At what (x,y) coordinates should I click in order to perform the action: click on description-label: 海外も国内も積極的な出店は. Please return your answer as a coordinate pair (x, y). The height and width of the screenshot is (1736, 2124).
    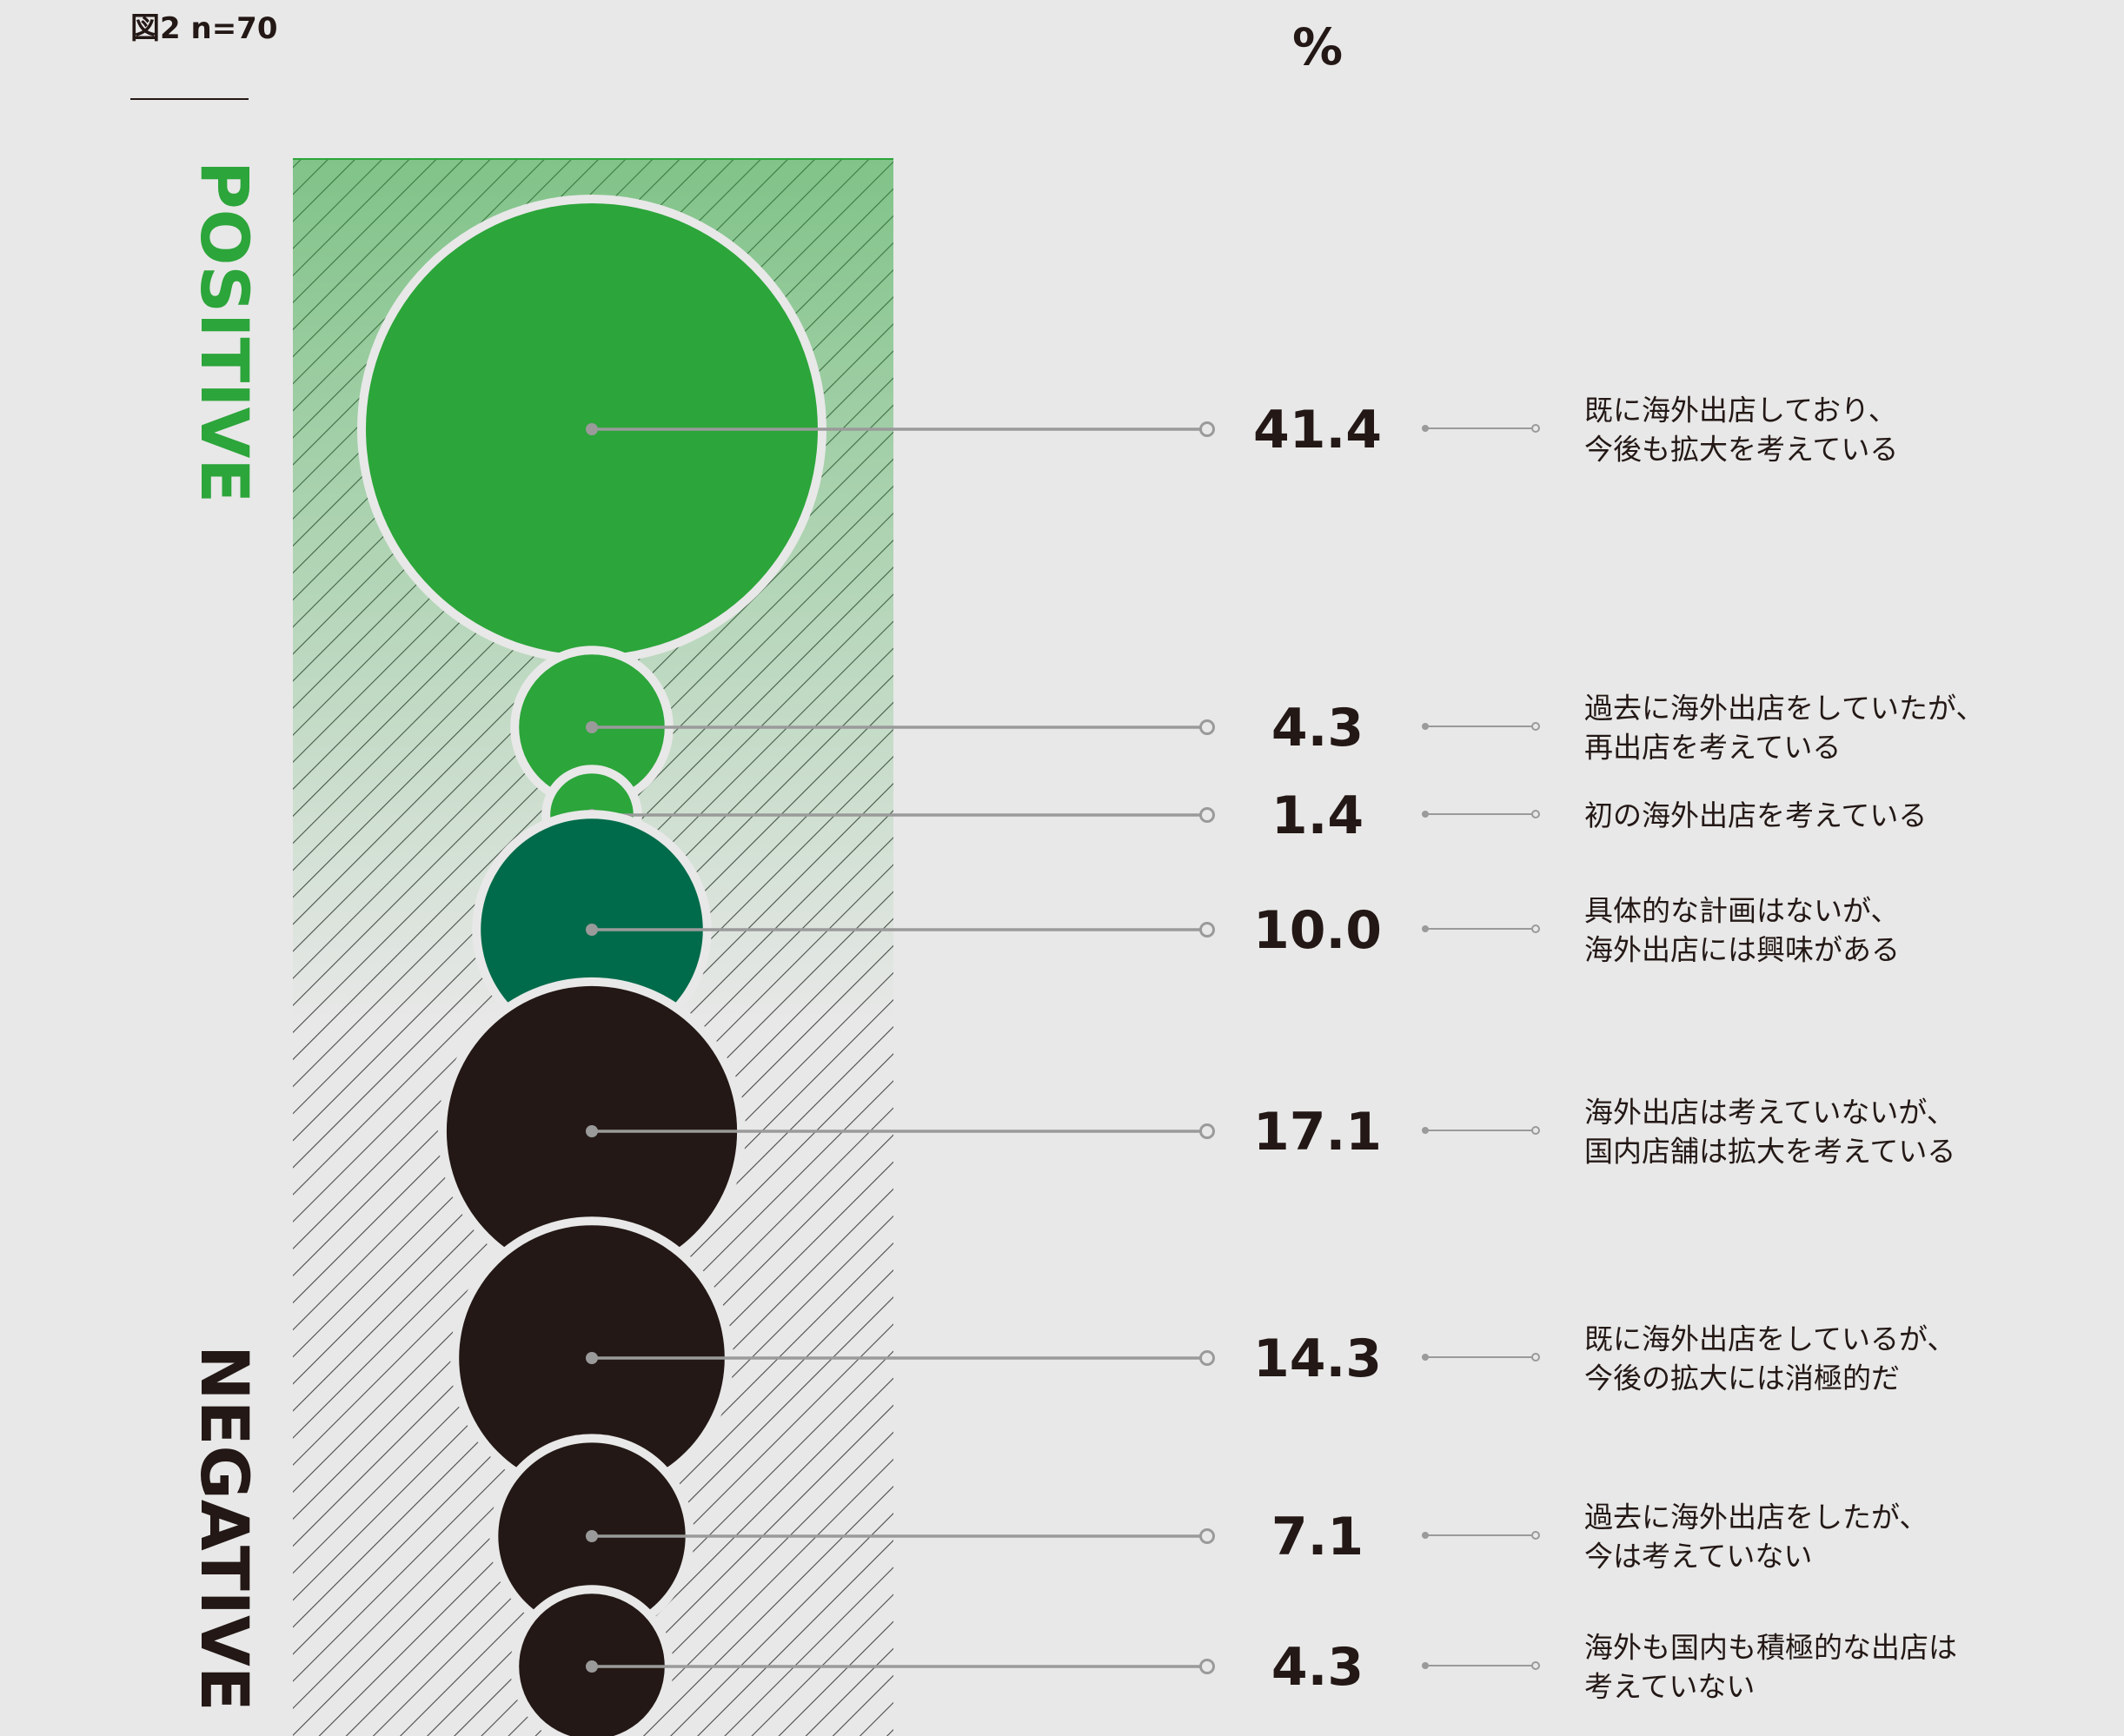
    Looking at the image, I should click on (1770, 1648).